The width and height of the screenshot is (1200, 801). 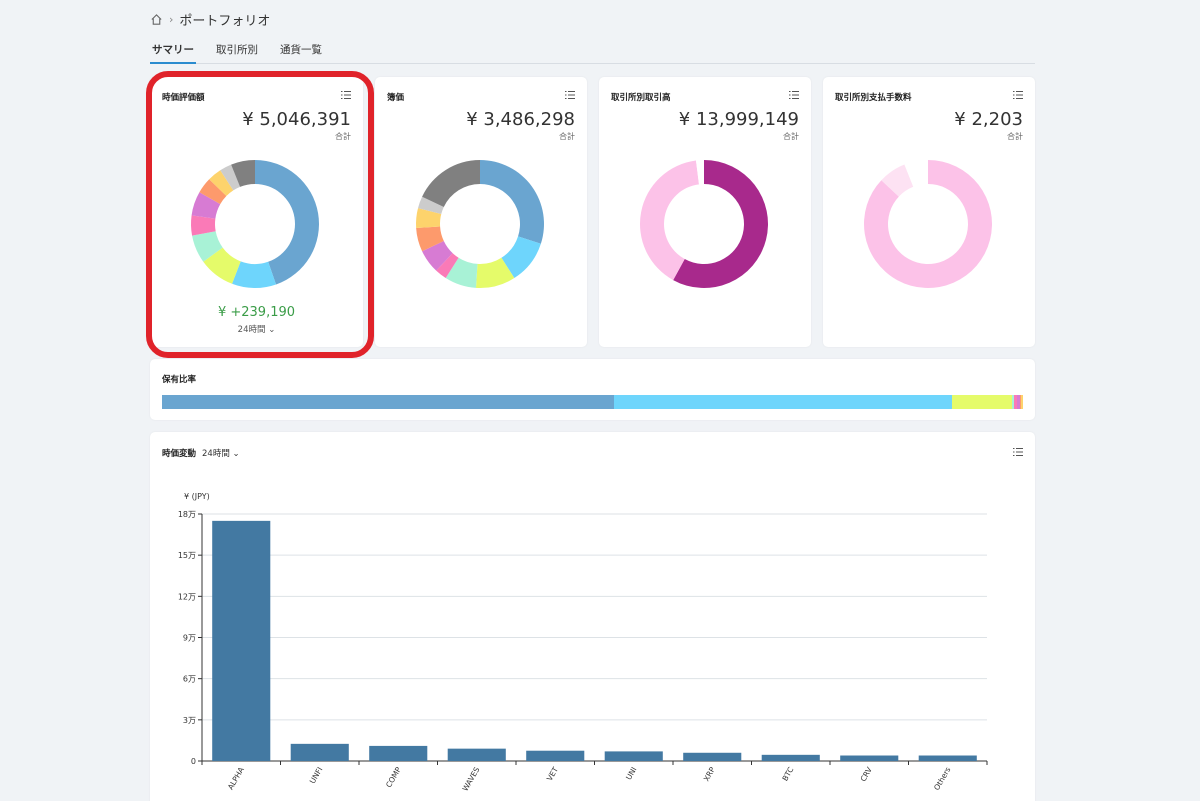 I want to click on x-tick-label: CRV, so click(x=867, y=774).